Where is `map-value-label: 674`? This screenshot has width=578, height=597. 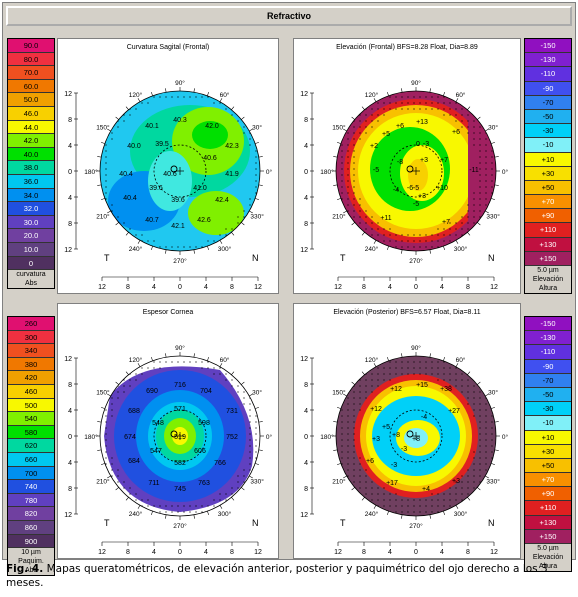 map-value-label: 674 is located at coordinates (130, 437).